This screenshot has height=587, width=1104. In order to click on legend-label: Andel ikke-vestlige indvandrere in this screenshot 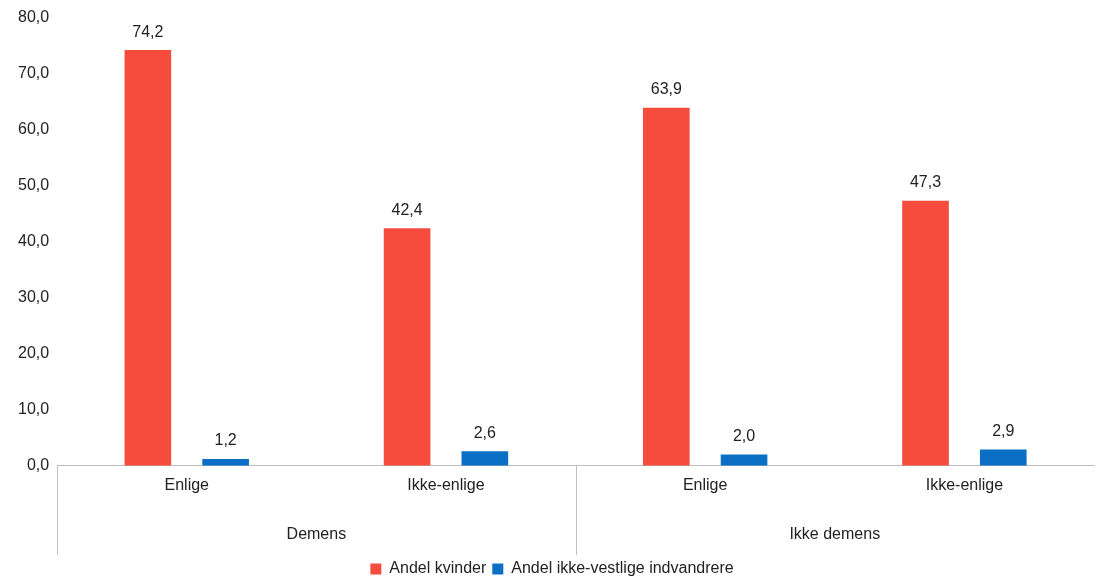, I will do `click(622, 568)`.